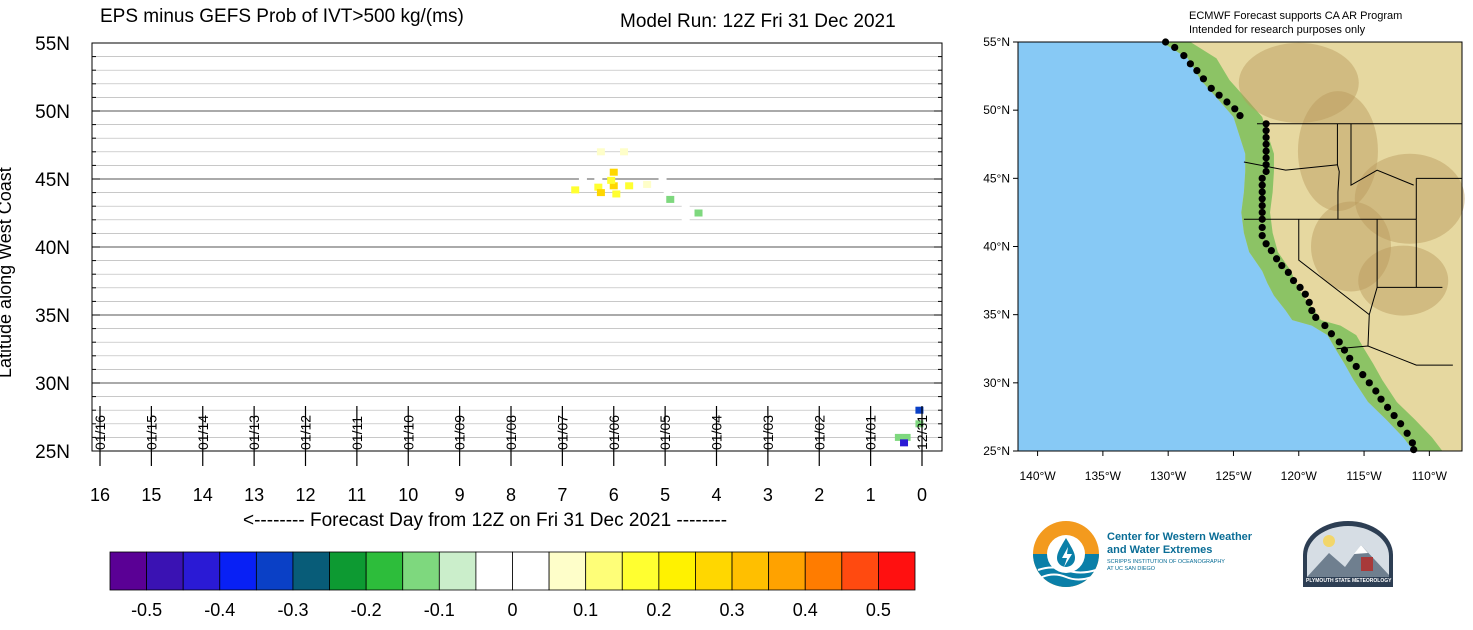 This screenshot has height=630, width=1473. What do you see at coordinates (1299, 476) in the screenshot?
I see `map-lon-label: 120°W` at bounding box center [1299, 476].